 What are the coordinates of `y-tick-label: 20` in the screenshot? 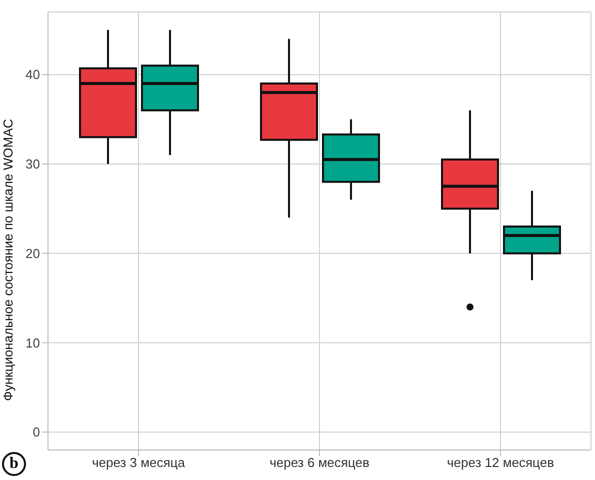 It's located at (33, 253).